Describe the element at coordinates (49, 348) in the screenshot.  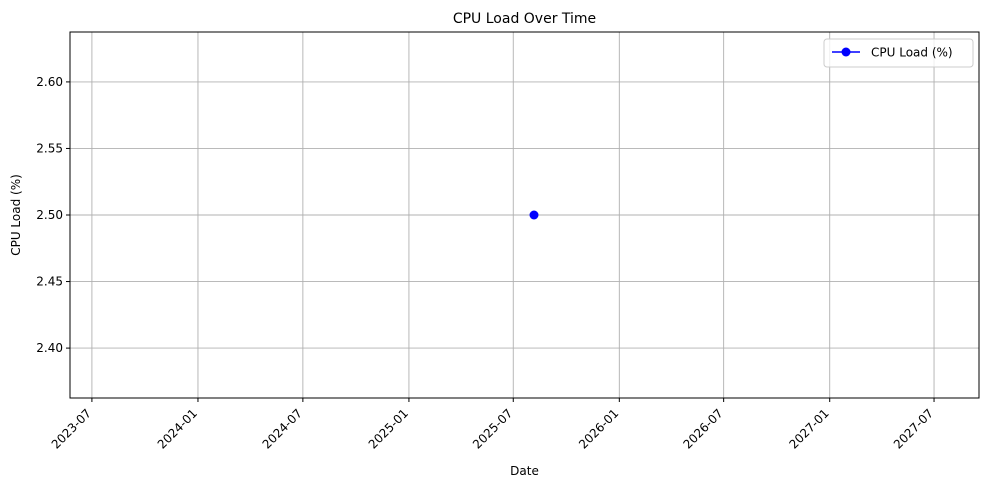
I see `y-tick-label: 2.40` at that location.